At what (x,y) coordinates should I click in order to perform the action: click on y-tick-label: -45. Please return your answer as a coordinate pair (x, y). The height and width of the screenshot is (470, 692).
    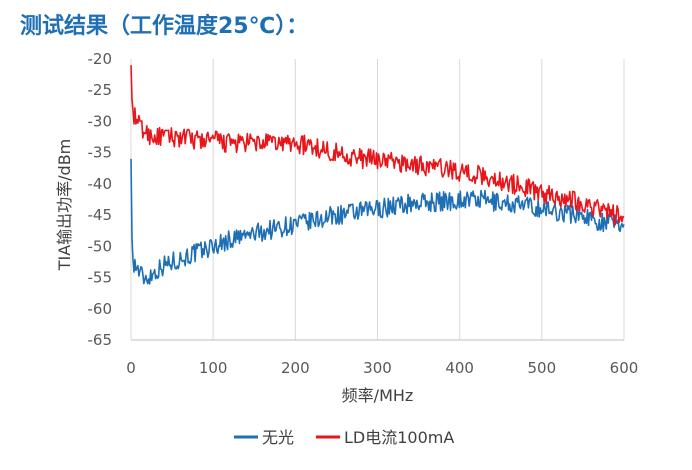
    Looking at the image, I should click on (100, 215).